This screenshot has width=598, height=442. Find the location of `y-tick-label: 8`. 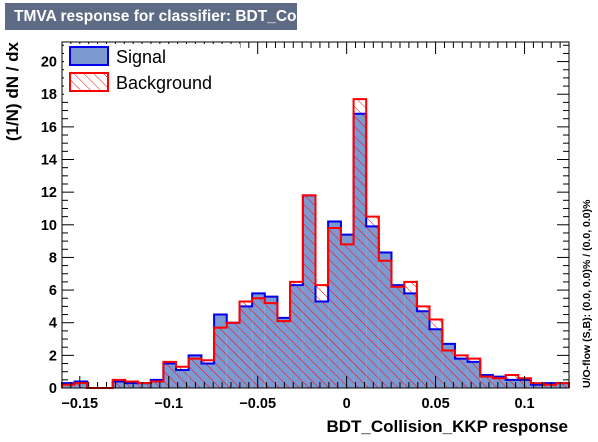

y-tick-label: 8 is located at coordinates (53, 258).